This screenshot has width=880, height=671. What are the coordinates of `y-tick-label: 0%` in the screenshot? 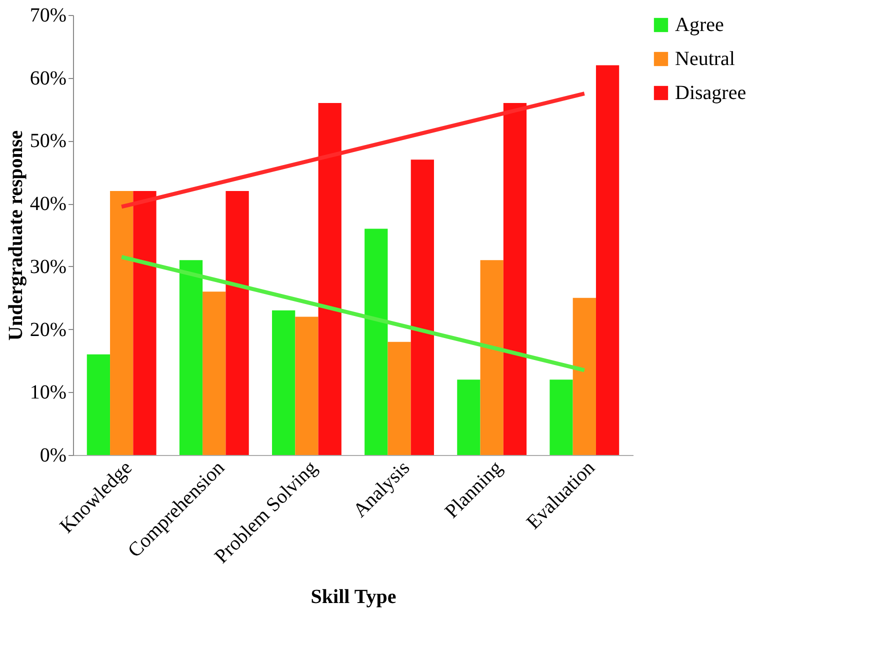 It's located at (53, 455).